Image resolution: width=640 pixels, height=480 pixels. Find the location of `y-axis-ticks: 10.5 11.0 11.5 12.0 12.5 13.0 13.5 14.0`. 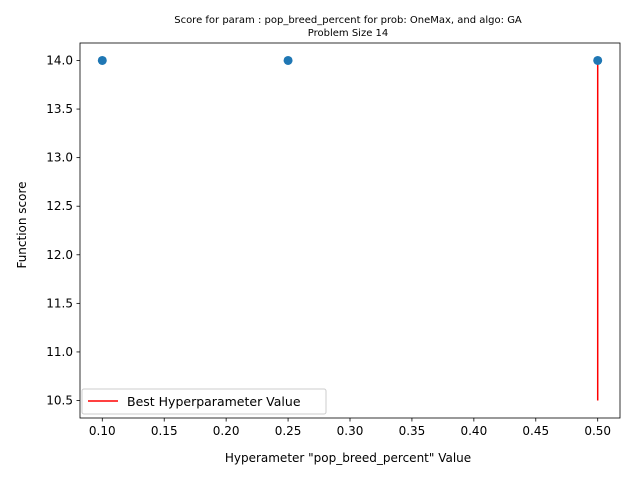

y-axis-ticks: 10.5 11.0 11.5 12.0 12.5 13.0 13.5 14.0 is located at coordinates (63, 230).